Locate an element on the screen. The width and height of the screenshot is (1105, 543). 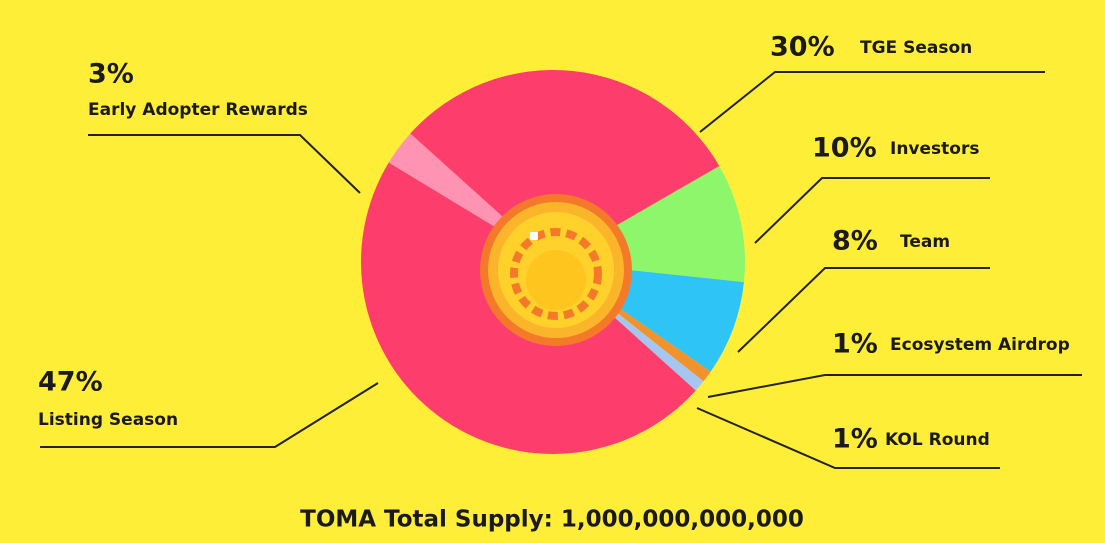
legend-label: Listing Season is located at coordinates (108, 420).